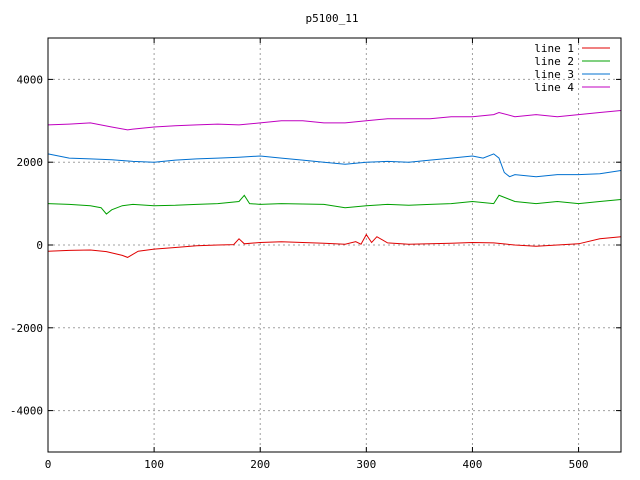  Describe the element at coordinates (473, 464) in the screenshot. I see `x-tick-label: 400` at that location.